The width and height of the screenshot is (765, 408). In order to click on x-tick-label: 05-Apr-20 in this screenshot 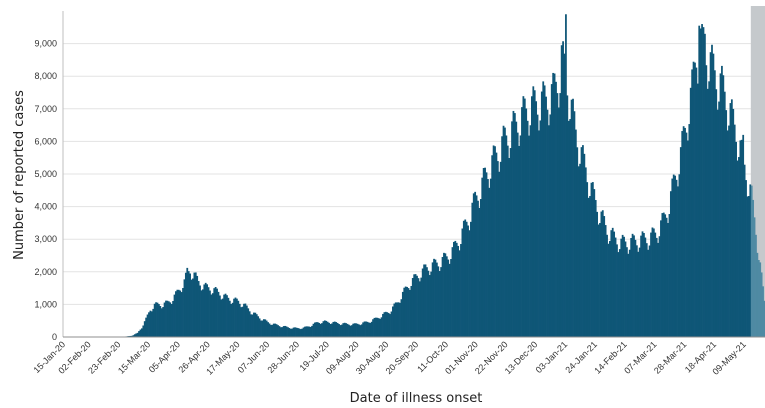, I will do `click(164, 356)`.